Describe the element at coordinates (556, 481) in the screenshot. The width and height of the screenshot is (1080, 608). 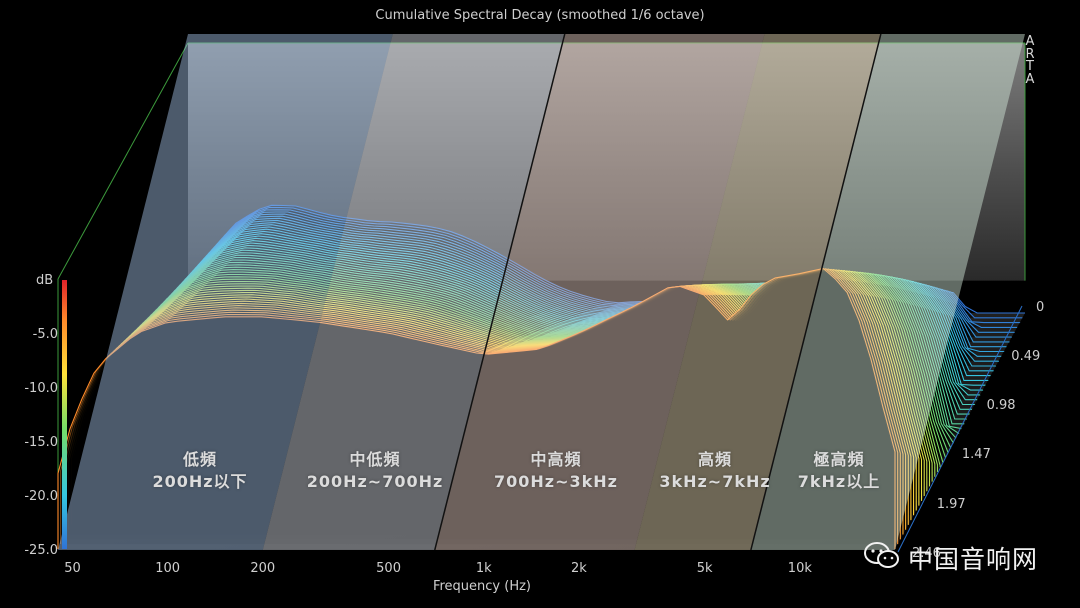
I see `band-range: 700Hz~3kHz` at that location.